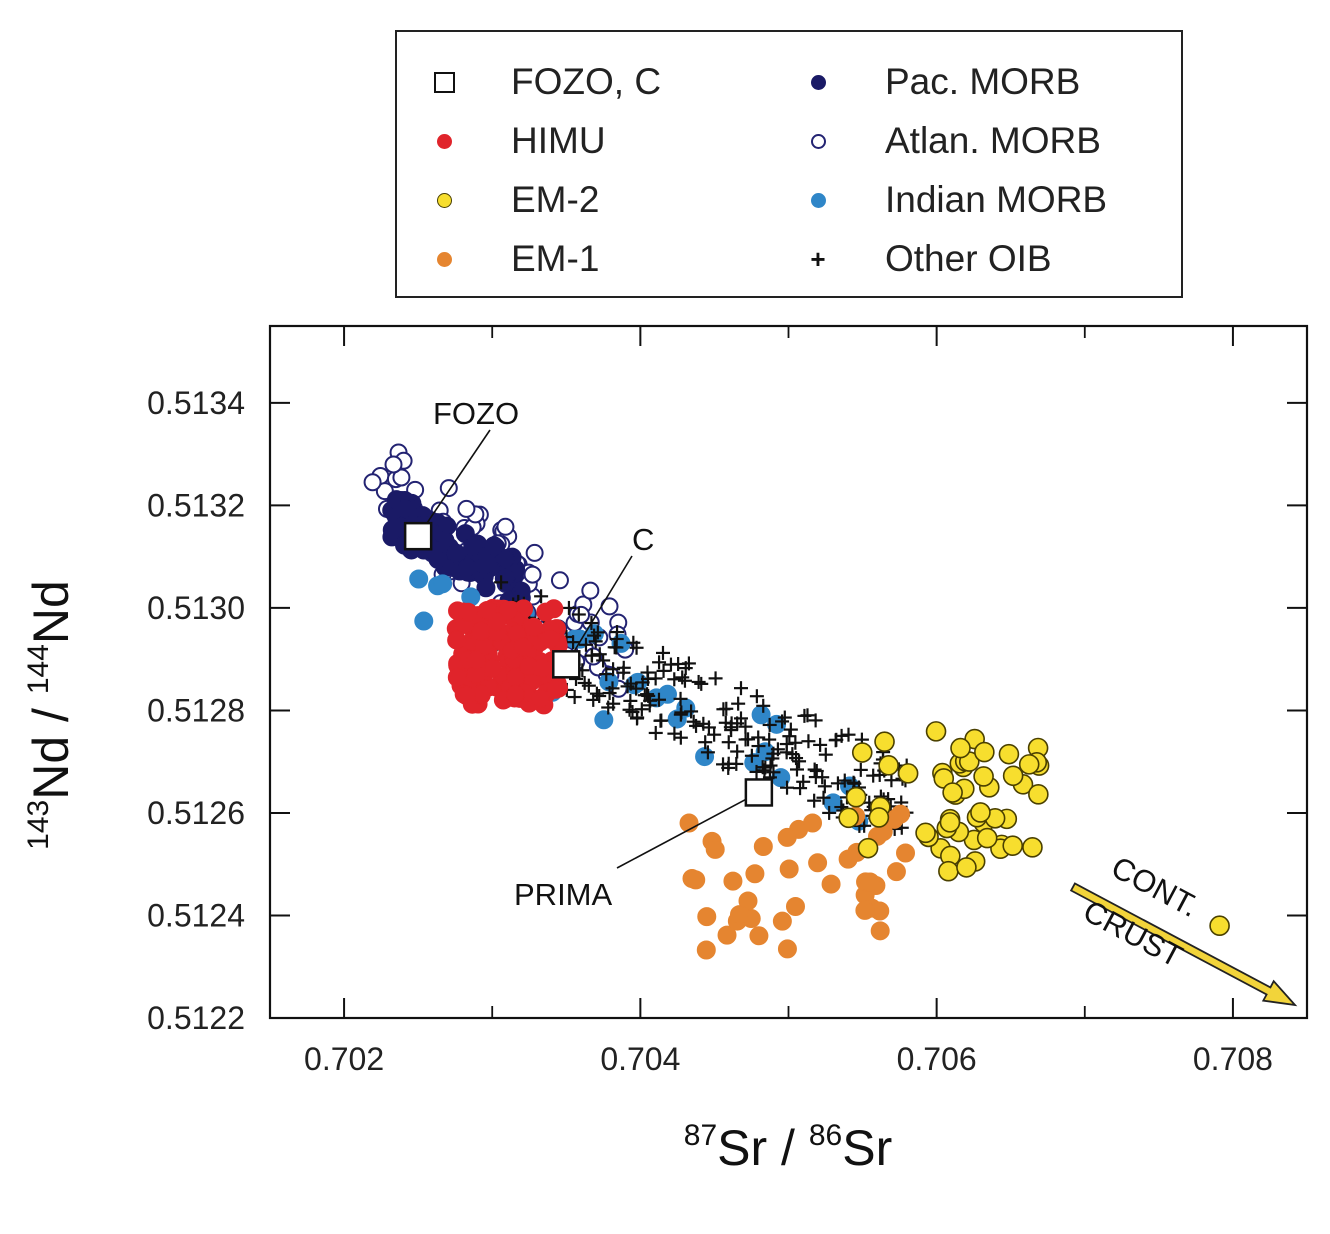 The width and height of the screenshot is (1330, 1234). Describe the element at coordinates (818, 200) in the screenshot. I see `blue-dot-icon` at that location.